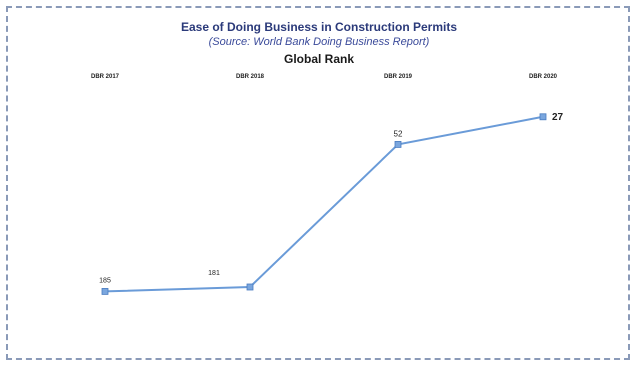 This screenshot has width=638, height=367. I want to click on data-label-0: 185, so click(105, 280).